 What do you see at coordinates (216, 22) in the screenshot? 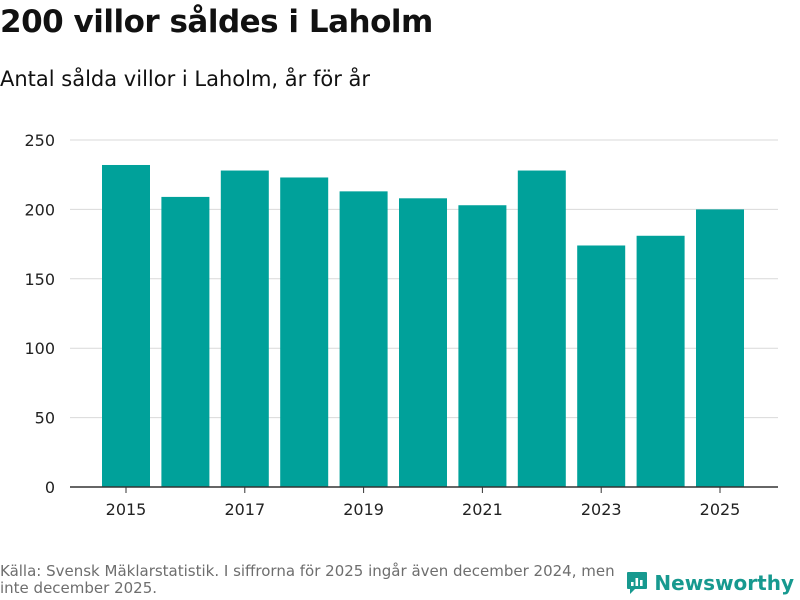
I see `chart-title: 200 villor såldes i Laholm` at bounding box center [216, 22].